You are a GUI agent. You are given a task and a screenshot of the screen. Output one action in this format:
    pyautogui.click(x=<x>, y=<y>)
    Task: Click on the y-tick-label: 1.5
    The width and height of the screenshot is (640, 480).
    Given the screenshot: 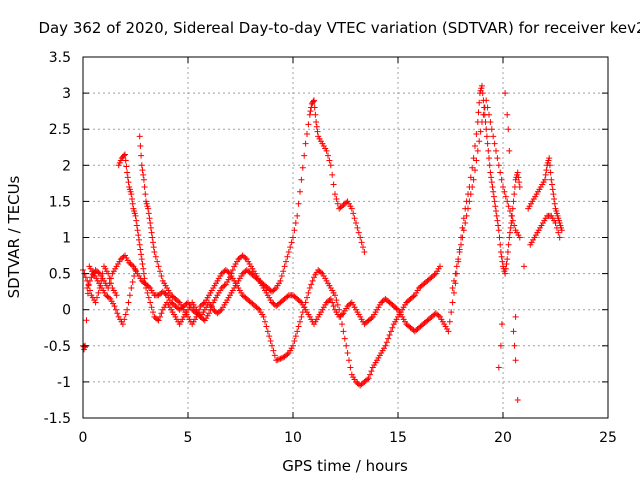 What is the action you would take?
    pyautogui.click(x=60, y=202)
    